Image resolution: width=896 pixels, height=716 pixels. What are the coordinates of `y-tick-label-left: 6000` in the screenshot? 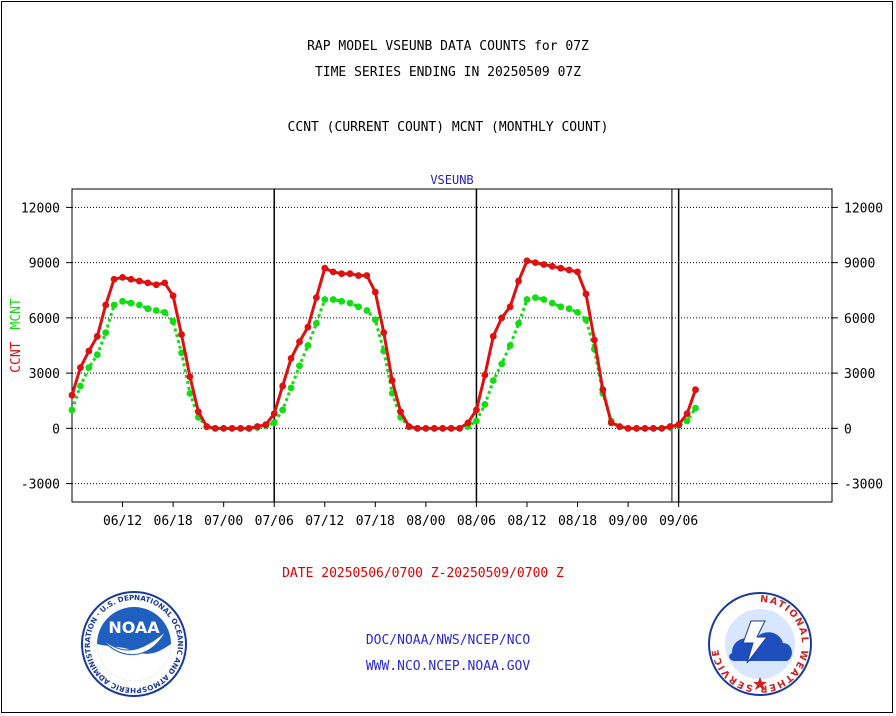 It's located at (44, 319).